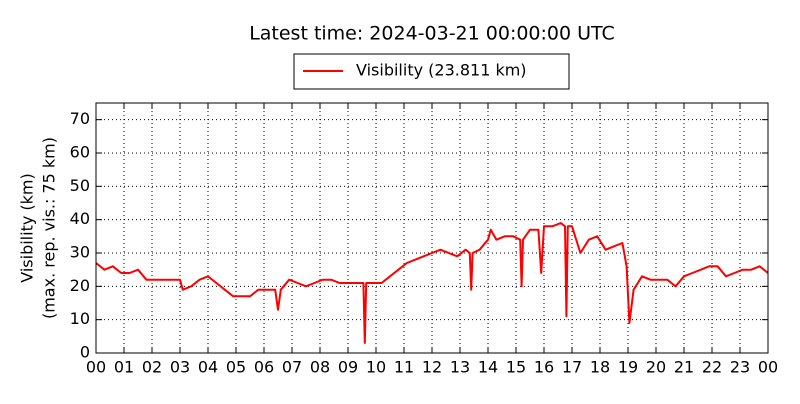  Describe the element at coordinates (80, 152) in the screenshot. I see `y-tick-label: 60` at that location.